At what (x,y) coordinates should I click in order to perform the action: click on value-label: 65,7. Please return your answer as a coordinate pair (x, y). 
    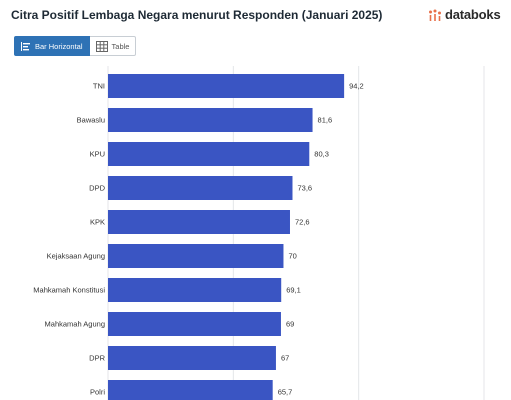
    Looking at the image, I should click on (285, 392).